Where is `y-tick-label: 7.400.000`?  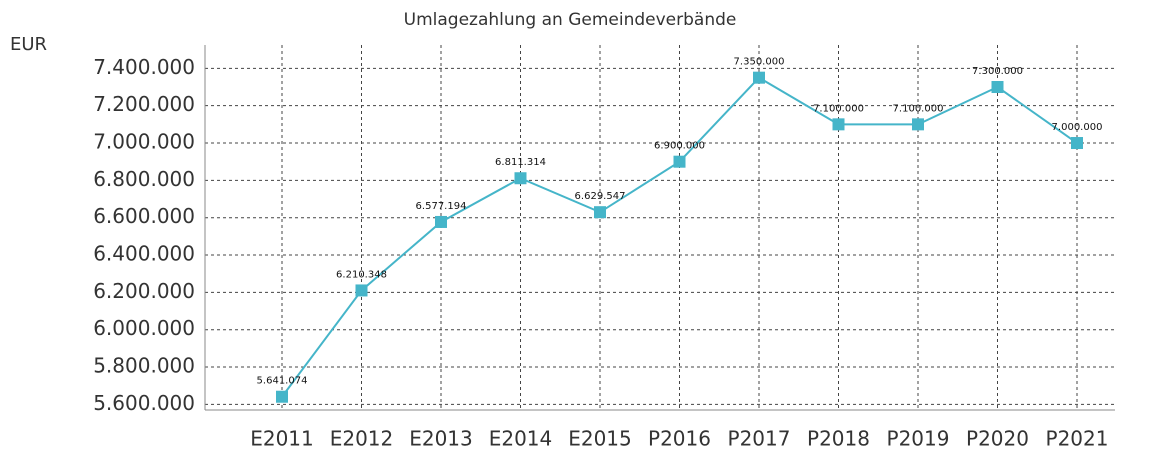
y-tick-label: 7.400.000 is located at coordinates (144, 67).